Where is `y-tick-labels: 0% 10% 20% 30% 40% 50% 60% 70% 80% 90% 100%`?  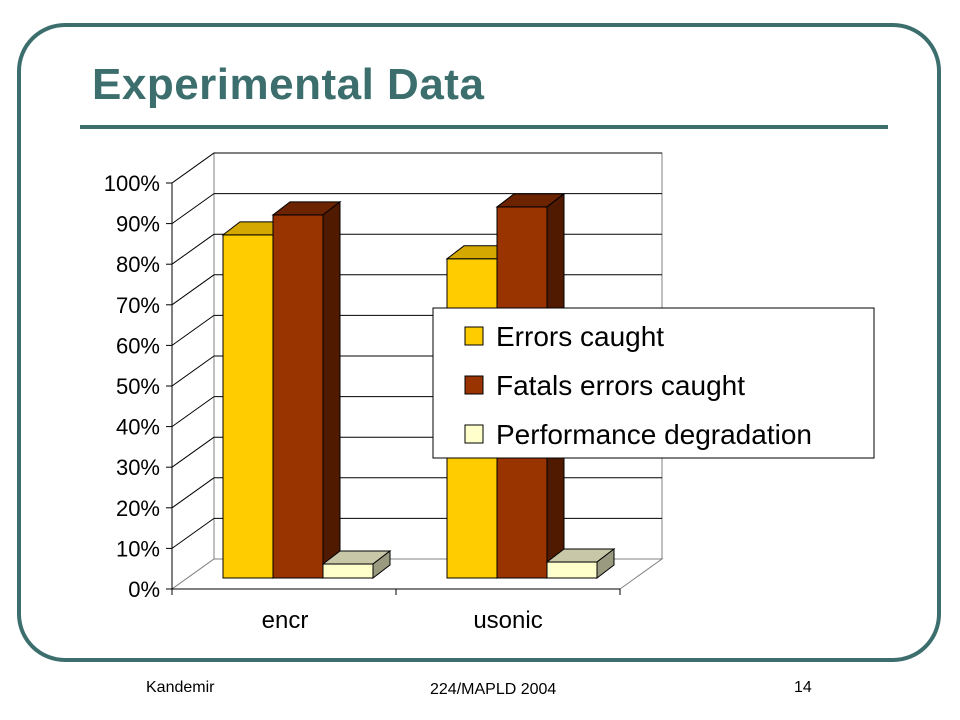
y-tick-labels: 0% 10% 20% 30% 40% 50% 60% 70% 80% 90% 100% is located at coordinates (132, 386).